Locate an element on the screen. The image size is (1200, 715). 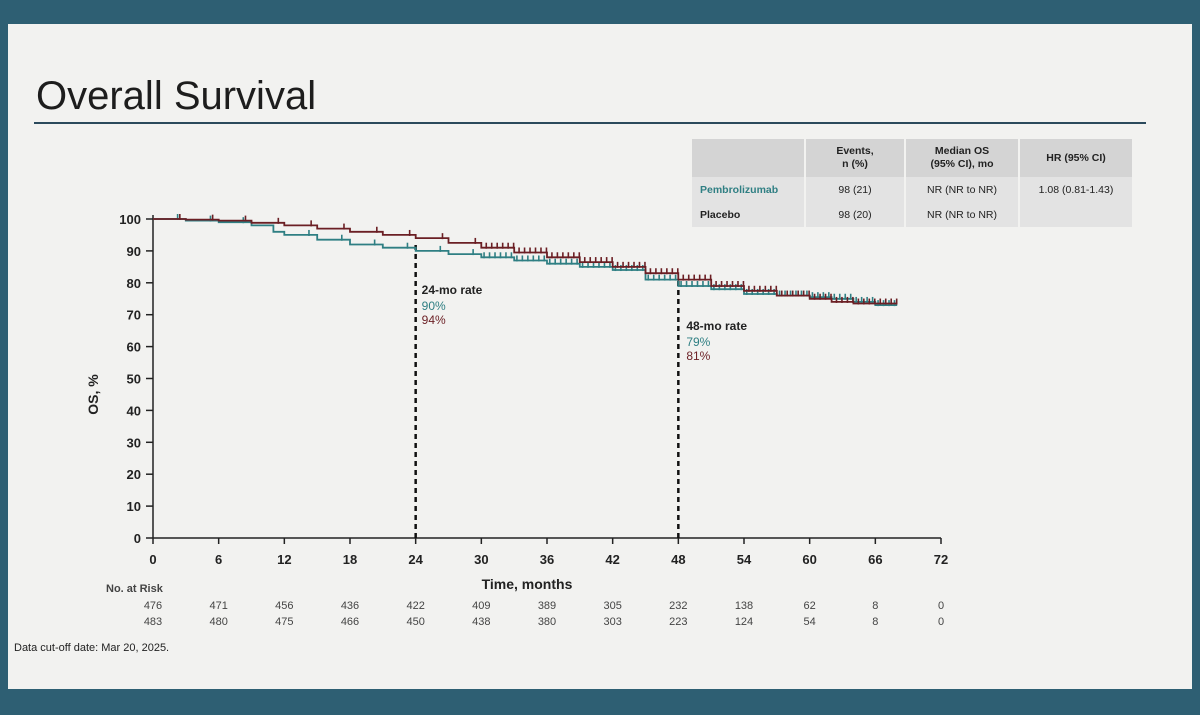
title-divider is located at coordinates (590, 123).